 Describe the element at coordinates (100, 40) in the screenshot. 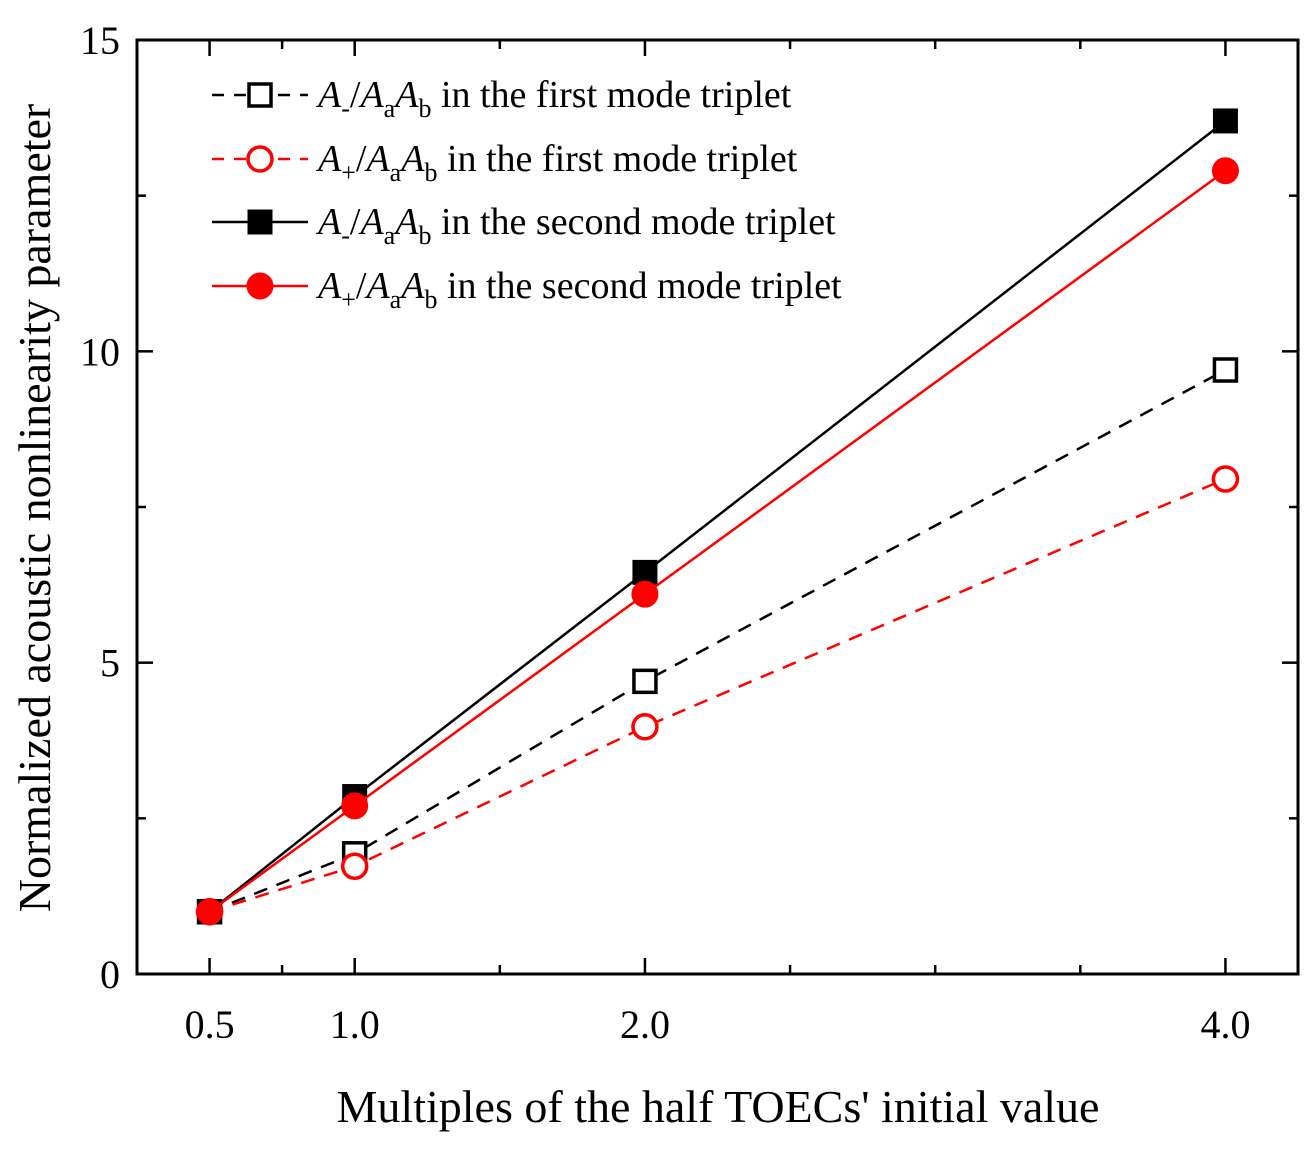

I see `y-tick-label: 15` at that location.